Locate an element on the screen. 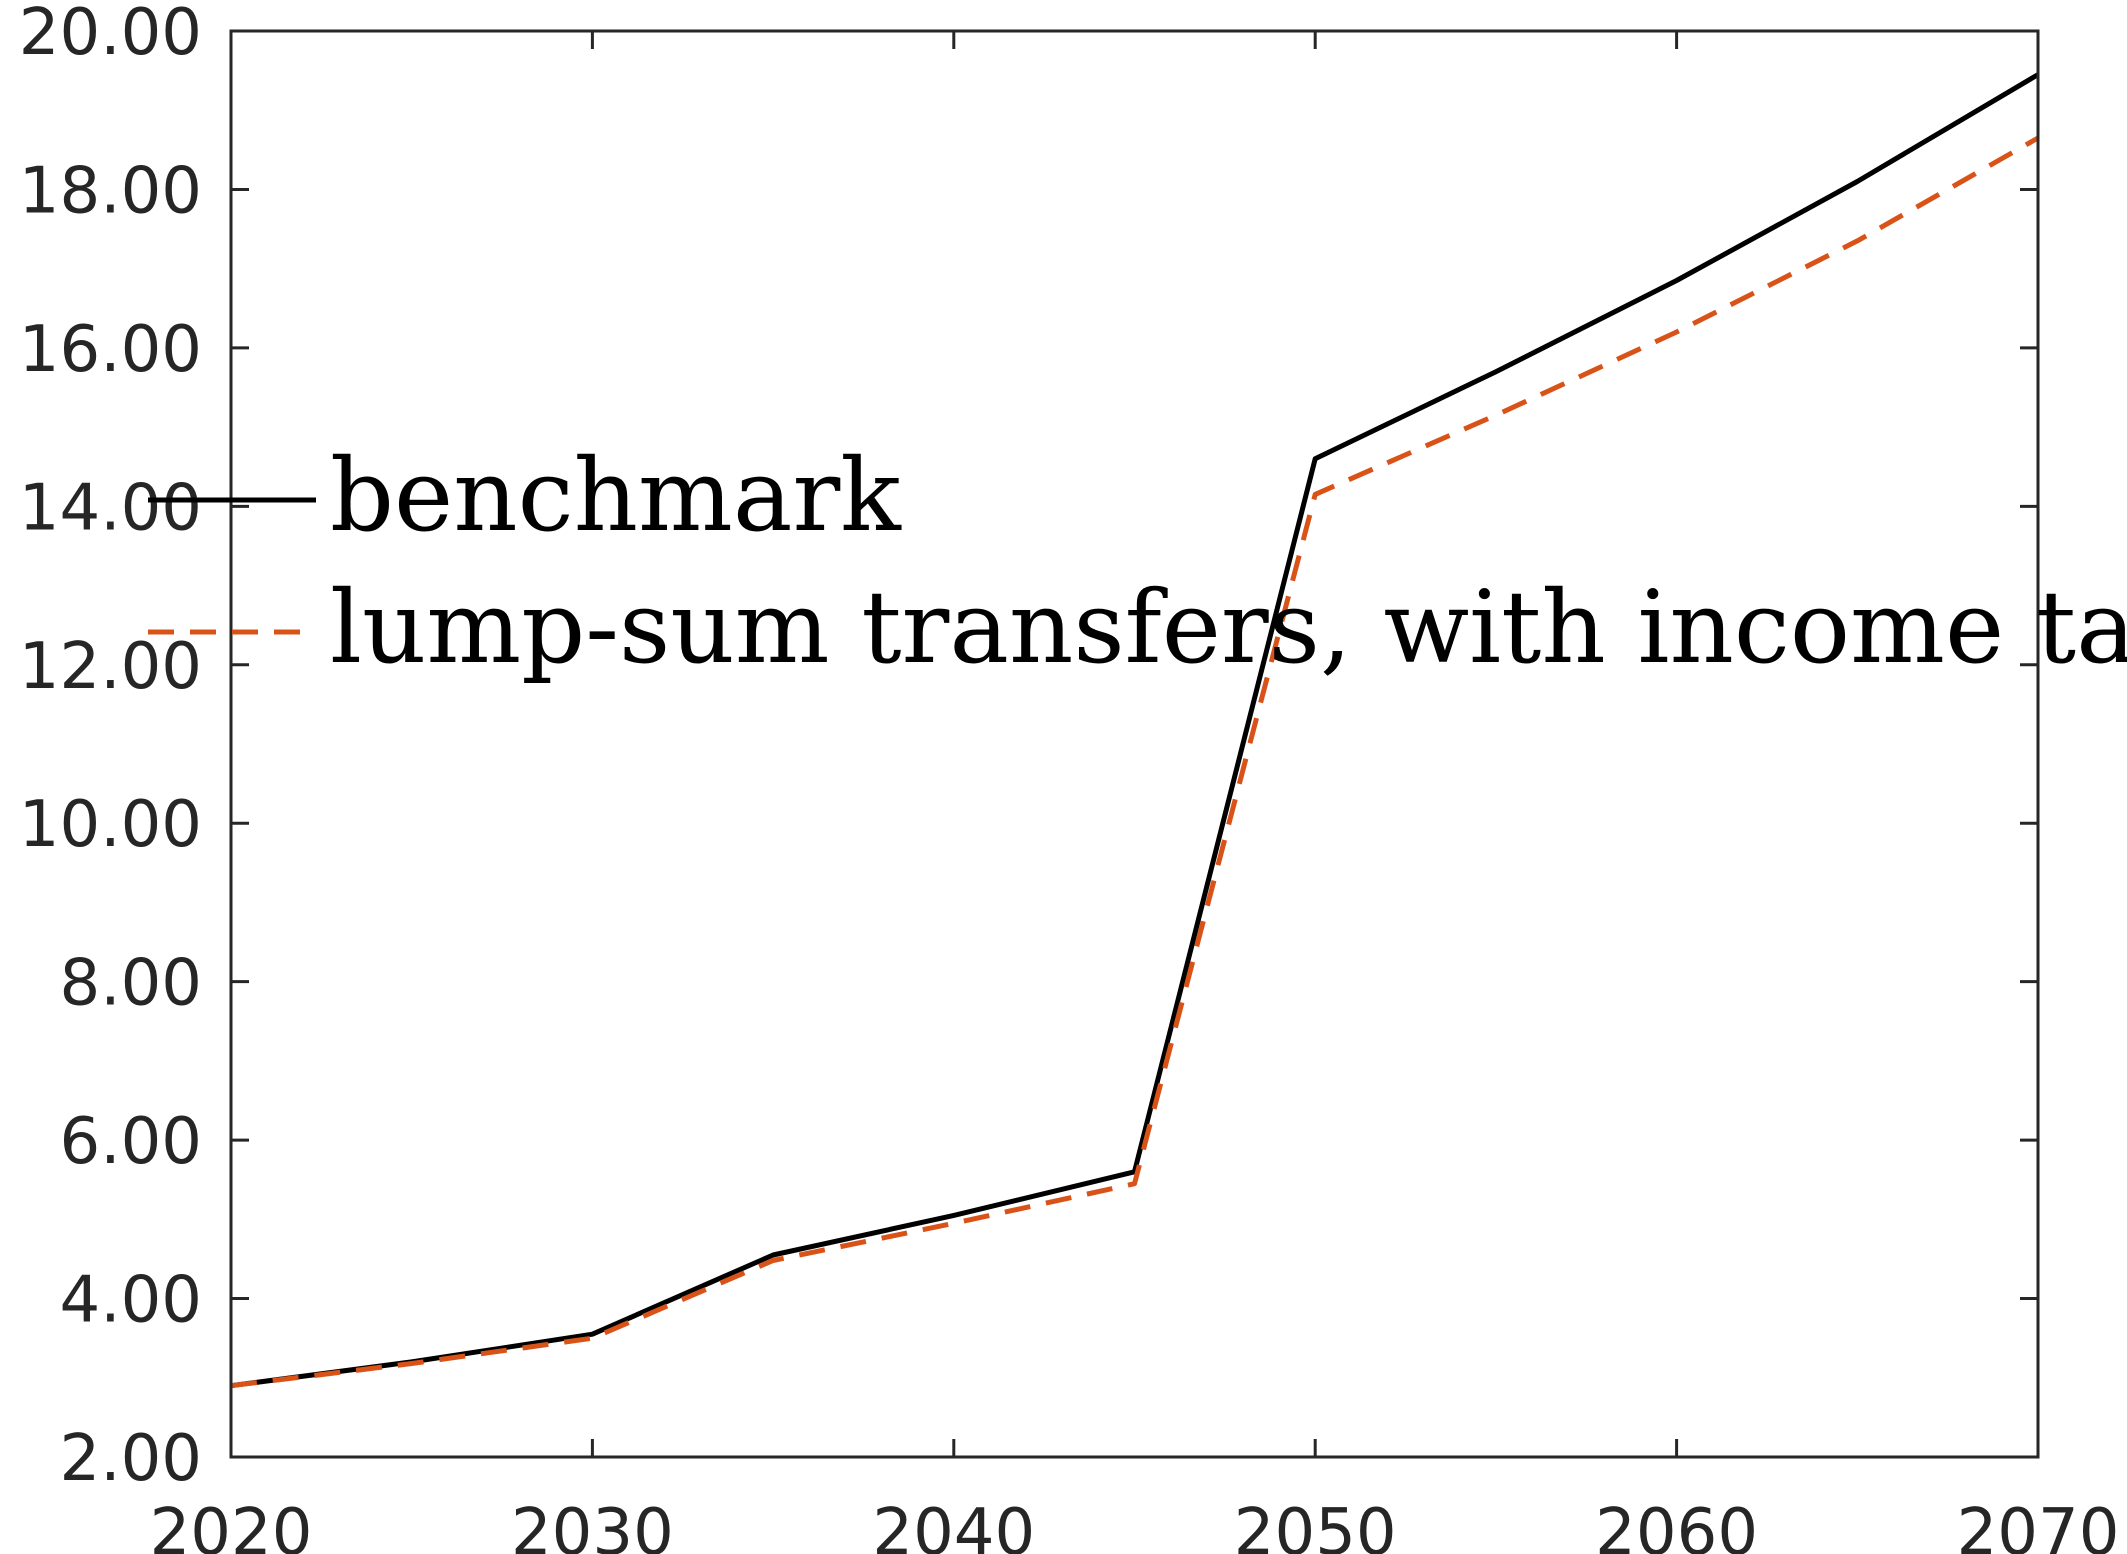 This screenshot has height=1554, width=2127. y-tick-label: 10.00 is located at coordinates (110, 825).